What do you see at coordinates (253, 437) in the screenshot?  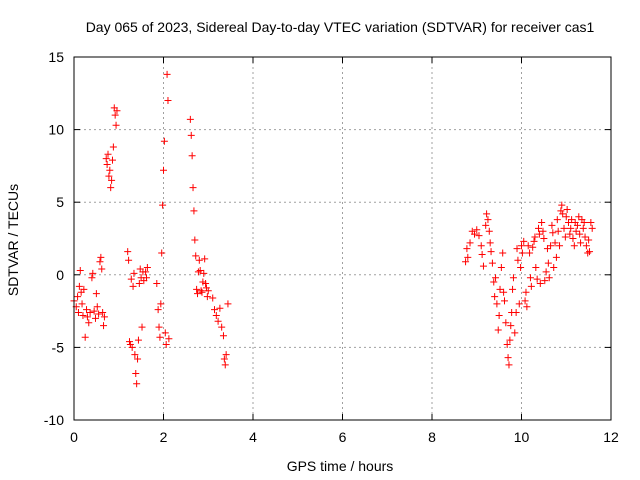 I see `x-tick-label: 4` at bounding box center [253, 437].